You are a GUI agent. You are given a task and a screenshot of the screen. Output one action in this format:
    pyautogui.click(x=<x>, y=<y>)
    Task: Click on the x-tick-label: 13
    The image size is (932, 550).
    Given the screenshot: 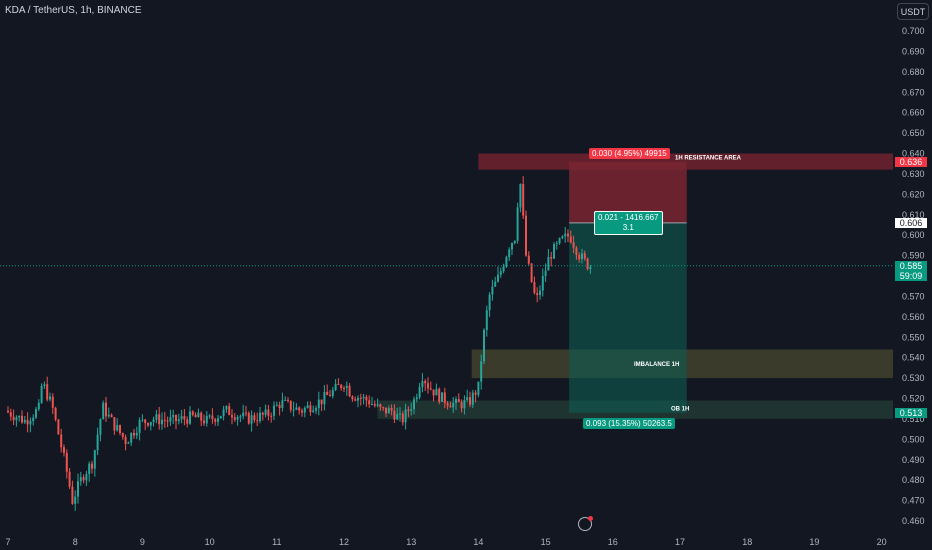 What is the action you would take?
    pyautogui.click(x=411, y=542)
    